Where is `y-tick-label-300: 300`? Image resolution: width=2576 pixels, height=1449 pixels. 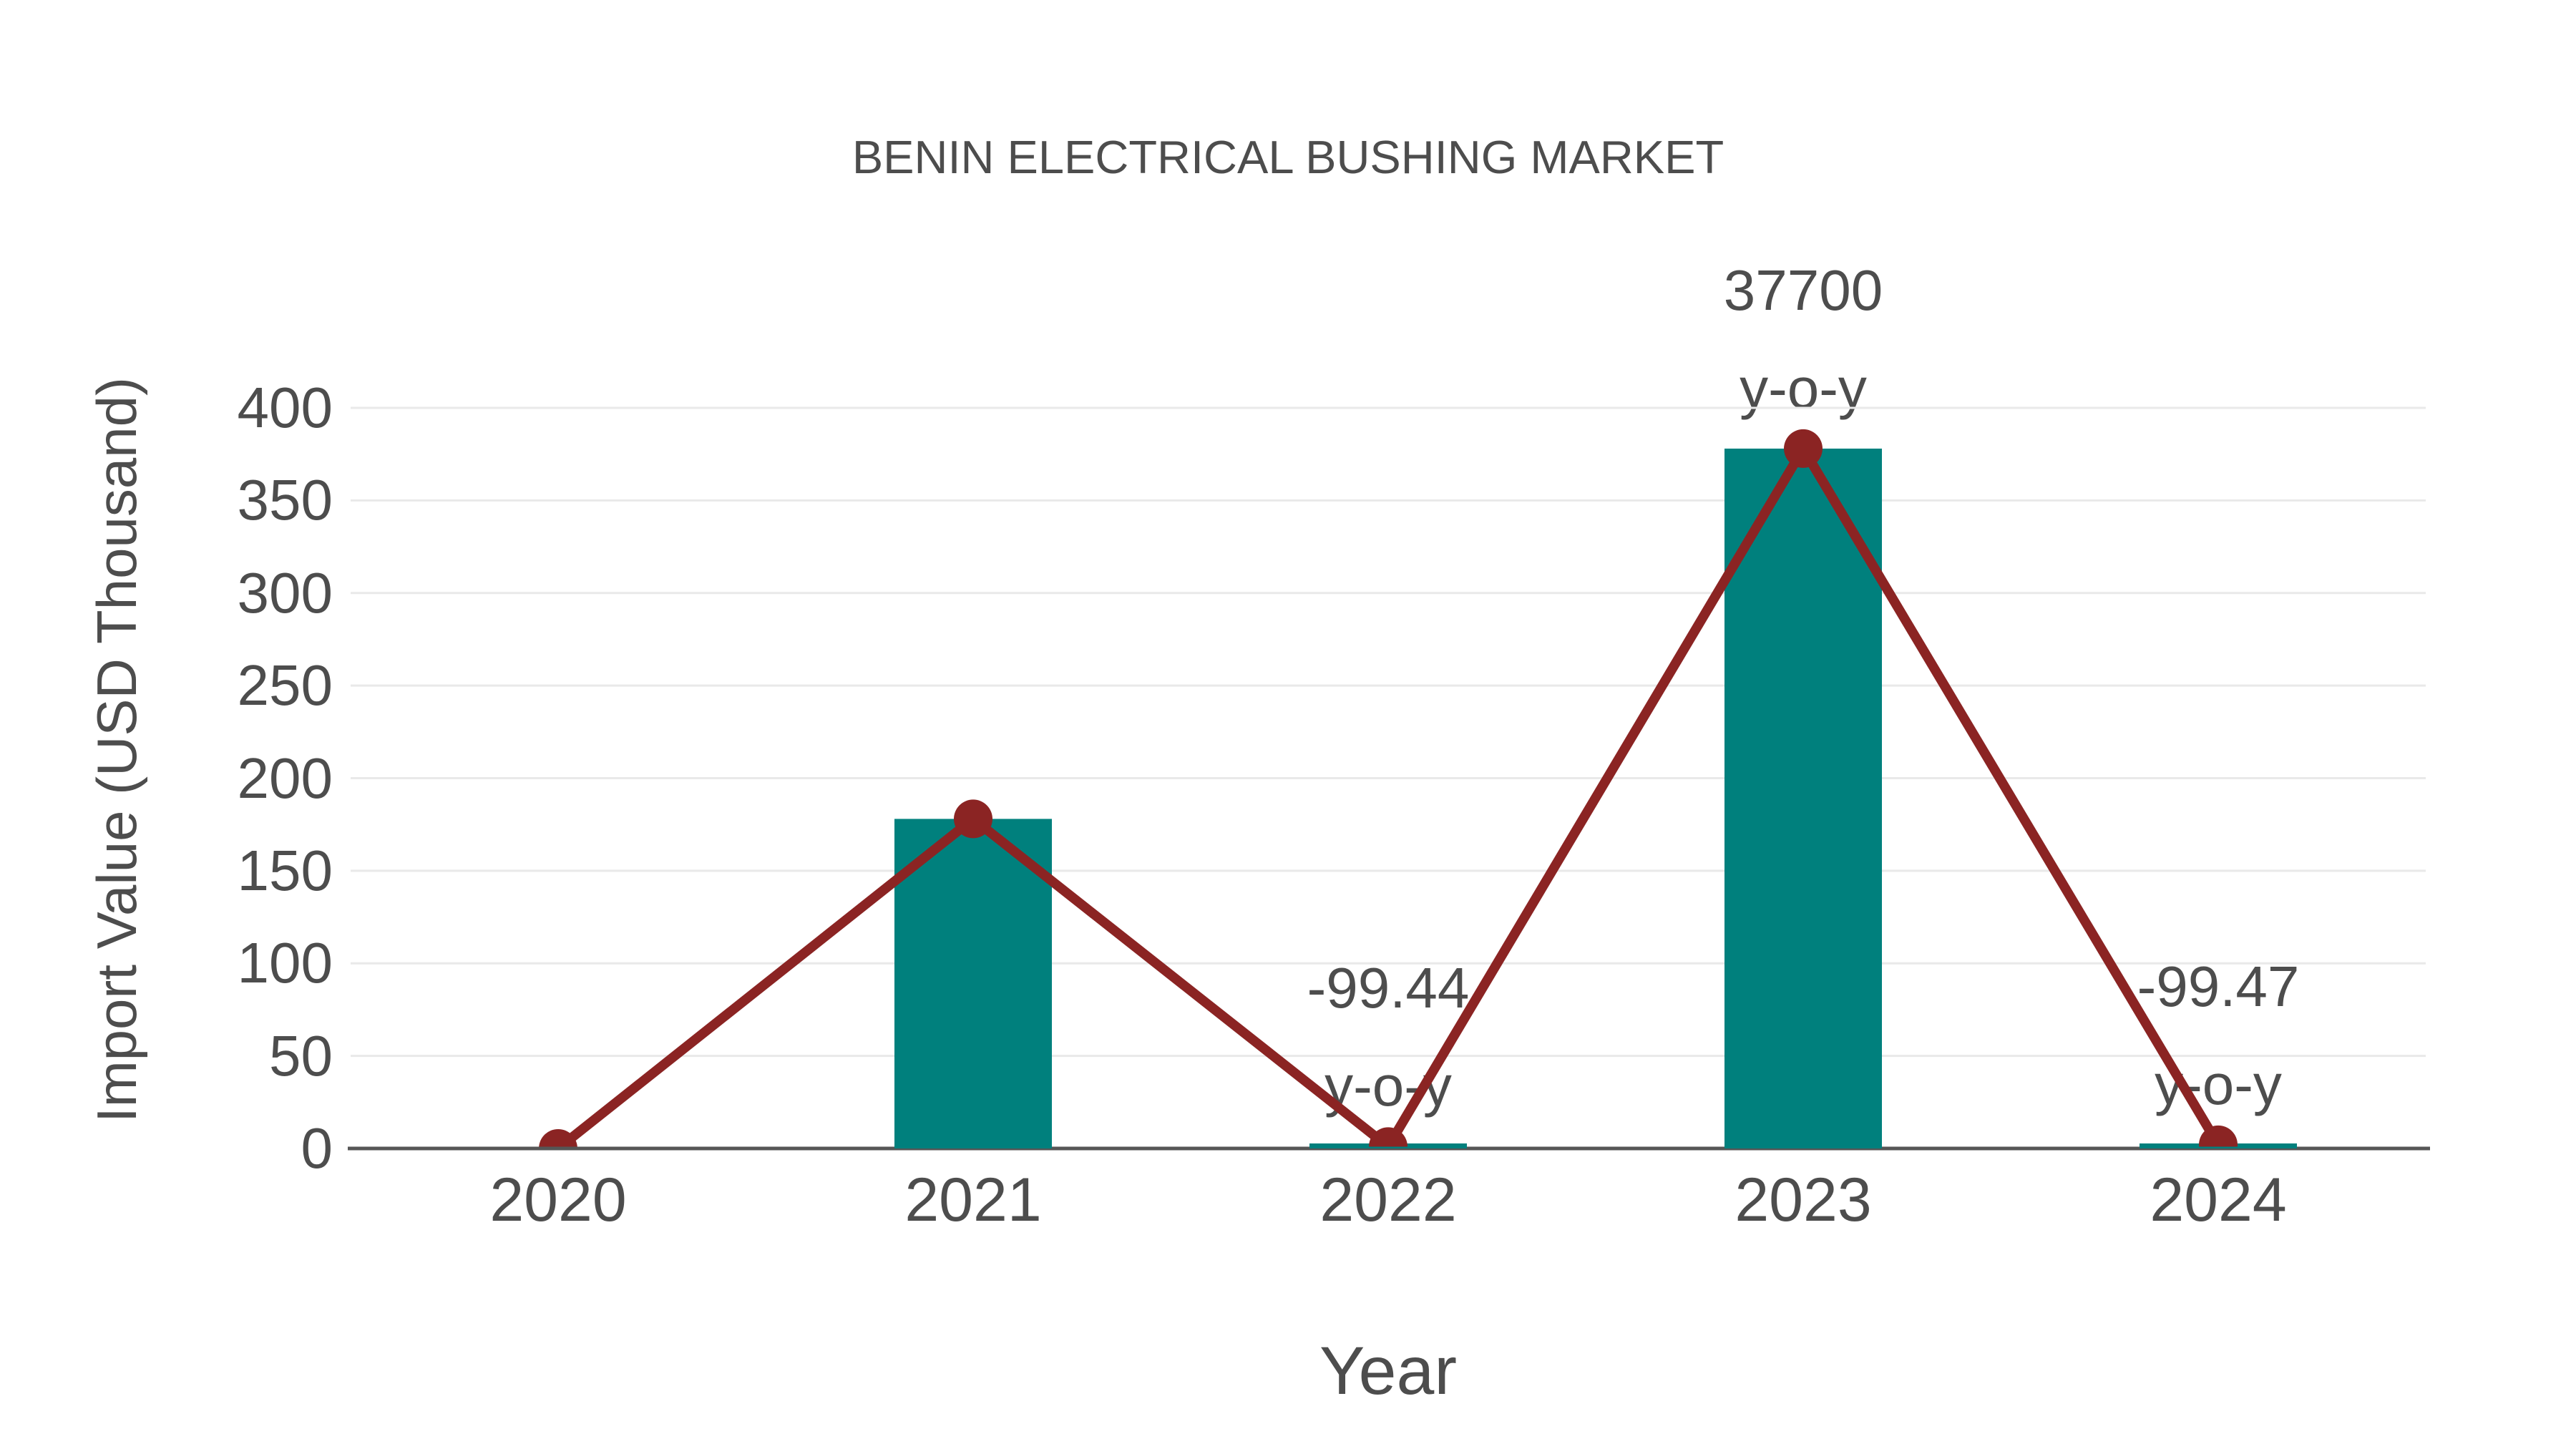
y-tick-label-300: 300 is located at coordinates (285, 592).